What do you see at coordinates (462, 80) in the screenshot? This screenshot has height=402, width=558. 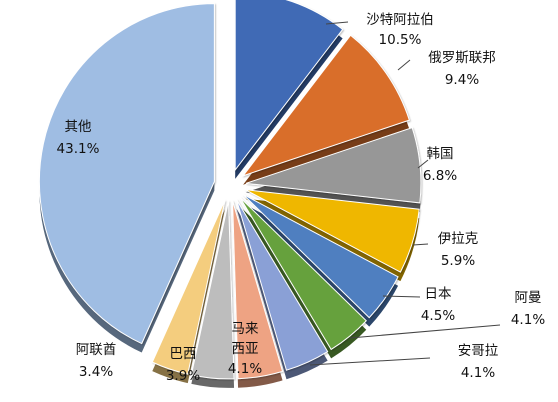 I see `slice-value-1: 9.4%` at bounding box center [462, 80].